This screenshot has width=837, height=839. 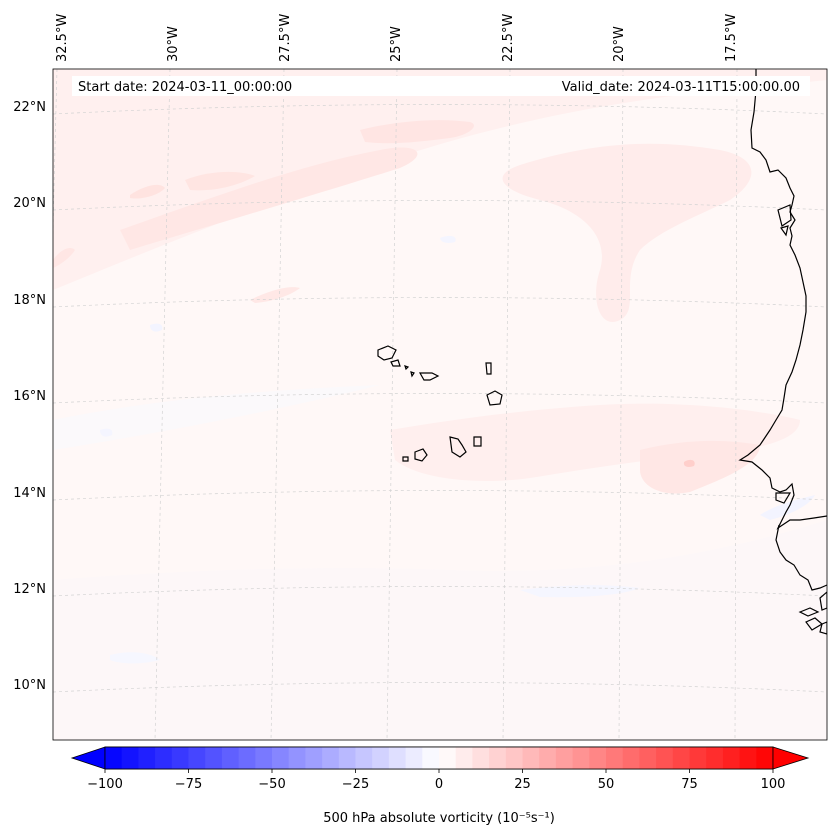 What do you see at coordinates (395, 363) in the screenshot?
I see `sao-vicente-island` at bounding box center [395, 363].